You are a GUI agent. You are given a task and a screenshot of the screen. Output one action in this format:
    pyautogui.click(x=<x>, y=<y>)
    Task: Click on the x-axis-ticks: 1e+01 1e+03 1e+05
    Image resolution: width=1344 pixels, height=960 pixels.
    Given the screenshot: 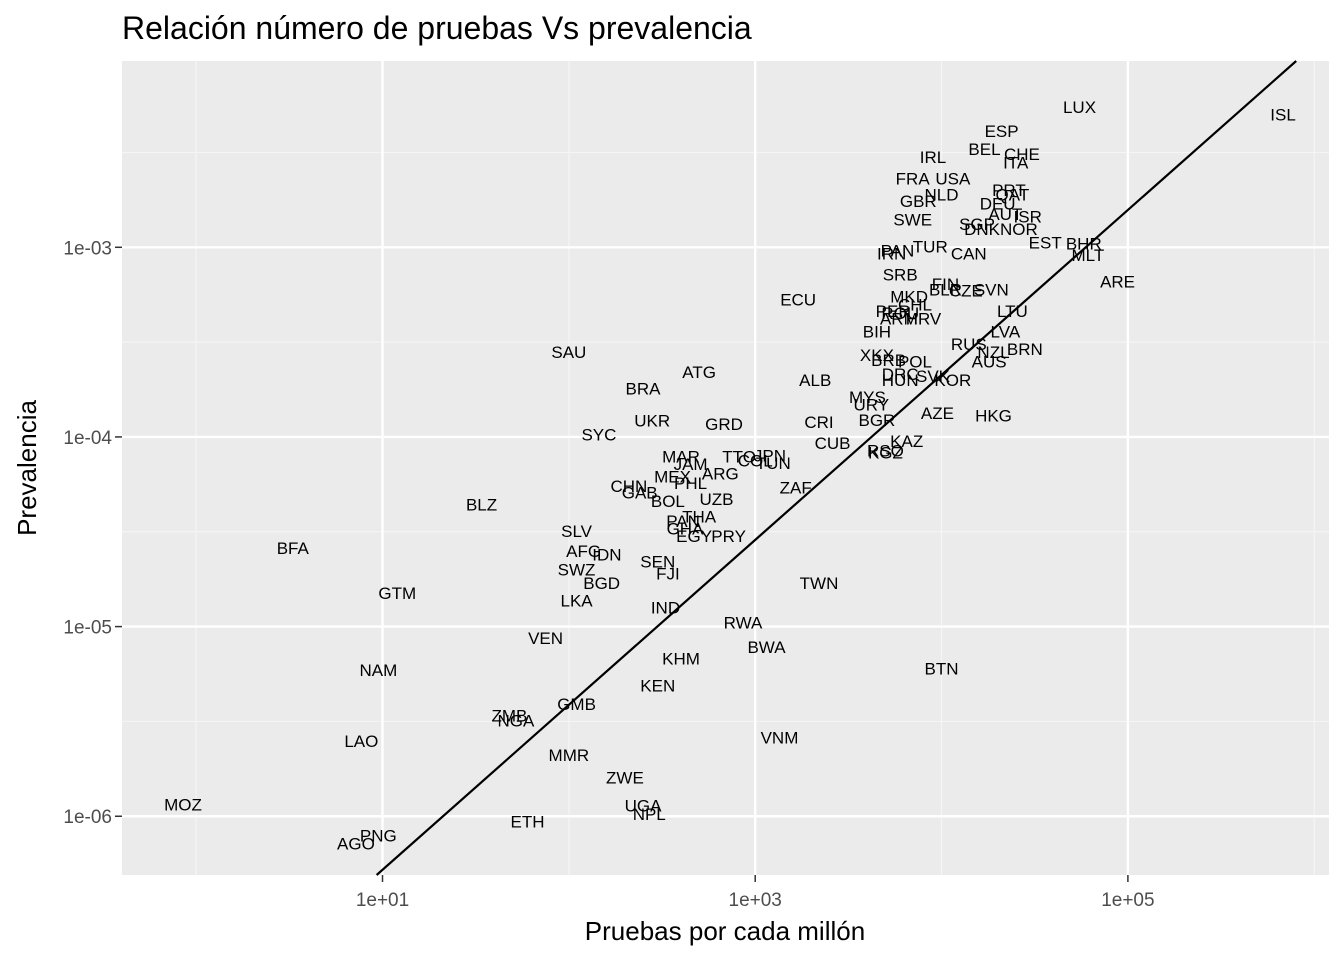 What is the action you would take?
    pyautogui.click(x=755, y=893)
    